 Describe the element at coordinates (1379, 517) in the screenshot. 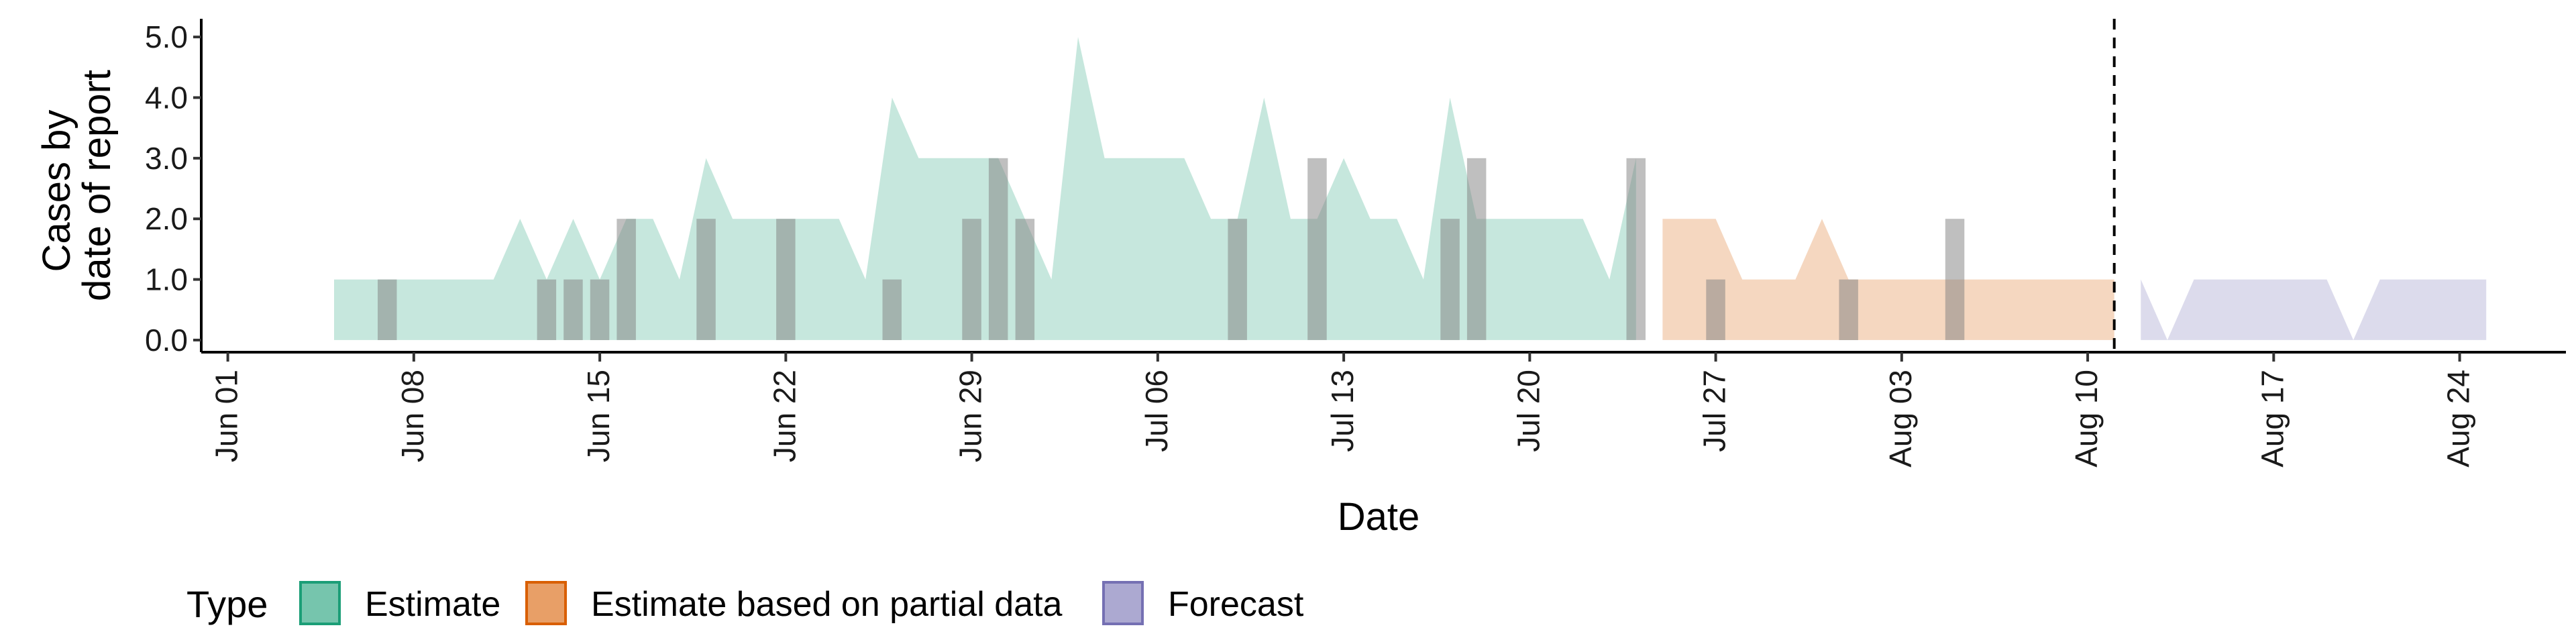

I see `x-axis-title: Date` at that location.